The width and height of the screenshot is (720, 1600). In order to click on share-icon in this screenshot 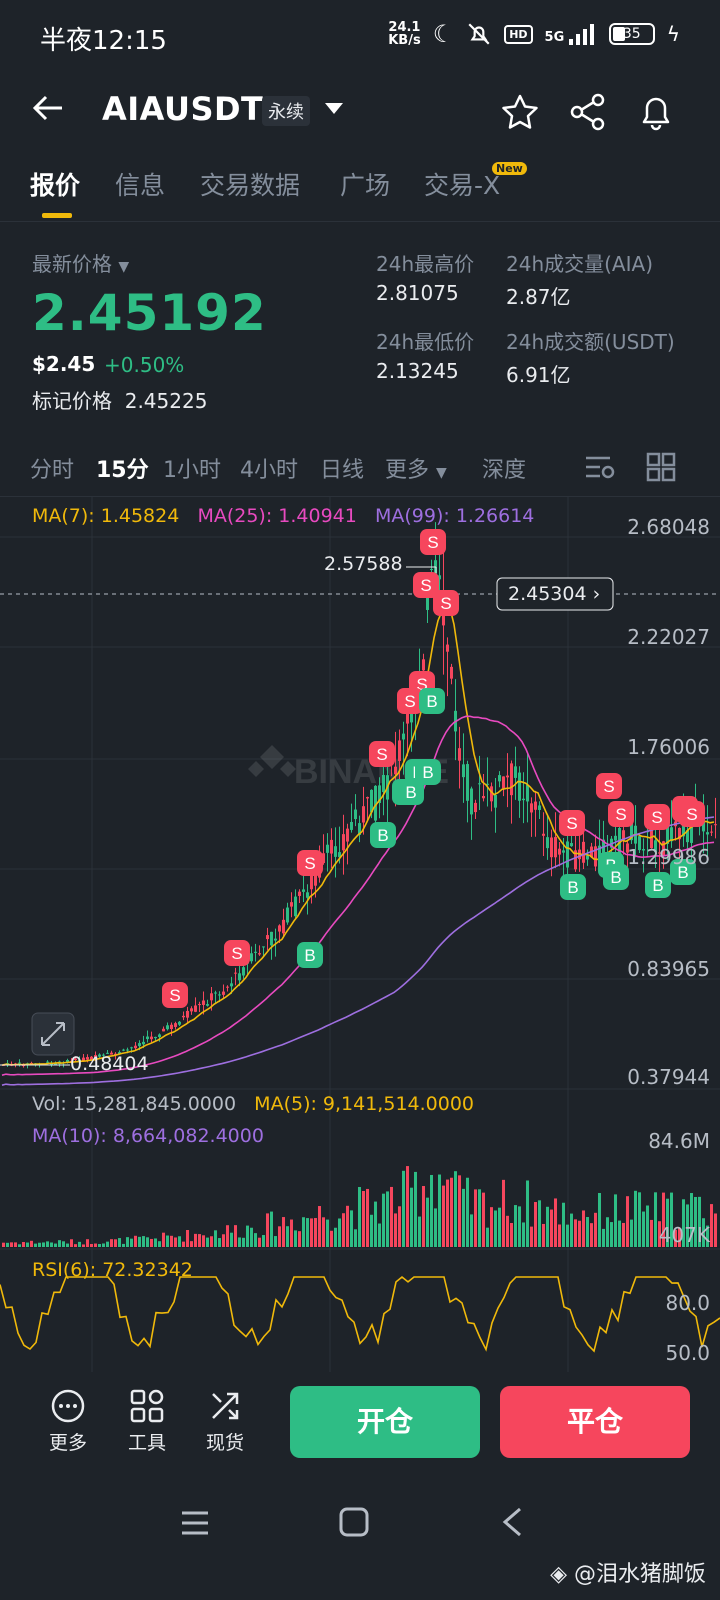, I will do `click(588, 112)`.